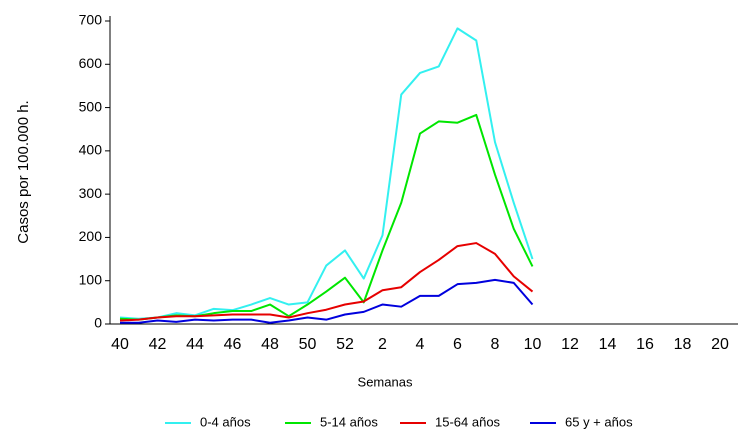 The width and height of the screenshot is (741, 439). Describe the element at coordinates (382, 344) in the screenshot. I see `x-tick-label: 2` at that location.